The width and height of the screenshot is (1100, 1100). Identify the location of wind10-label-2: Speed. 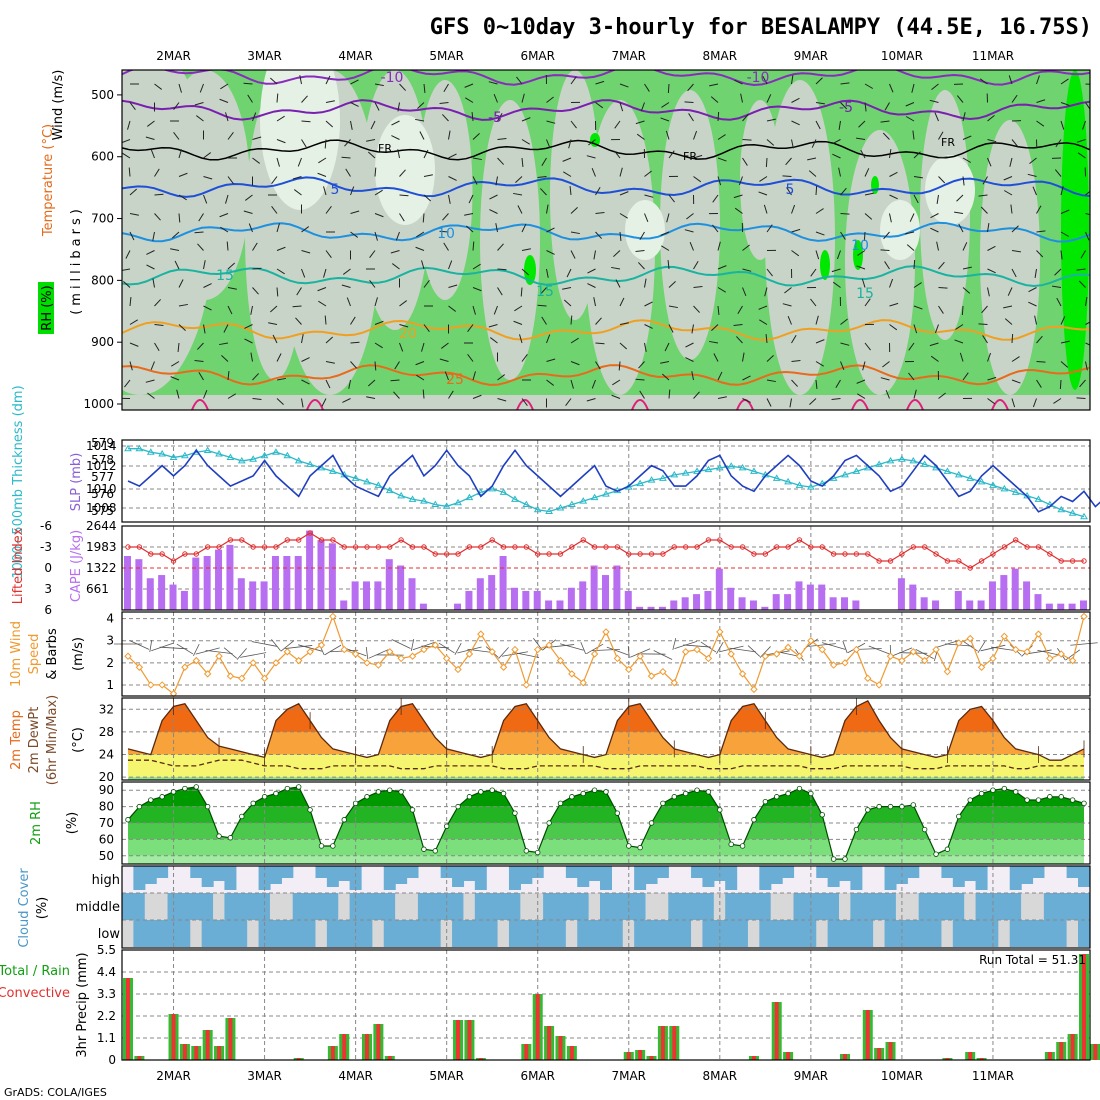
(34, 654).